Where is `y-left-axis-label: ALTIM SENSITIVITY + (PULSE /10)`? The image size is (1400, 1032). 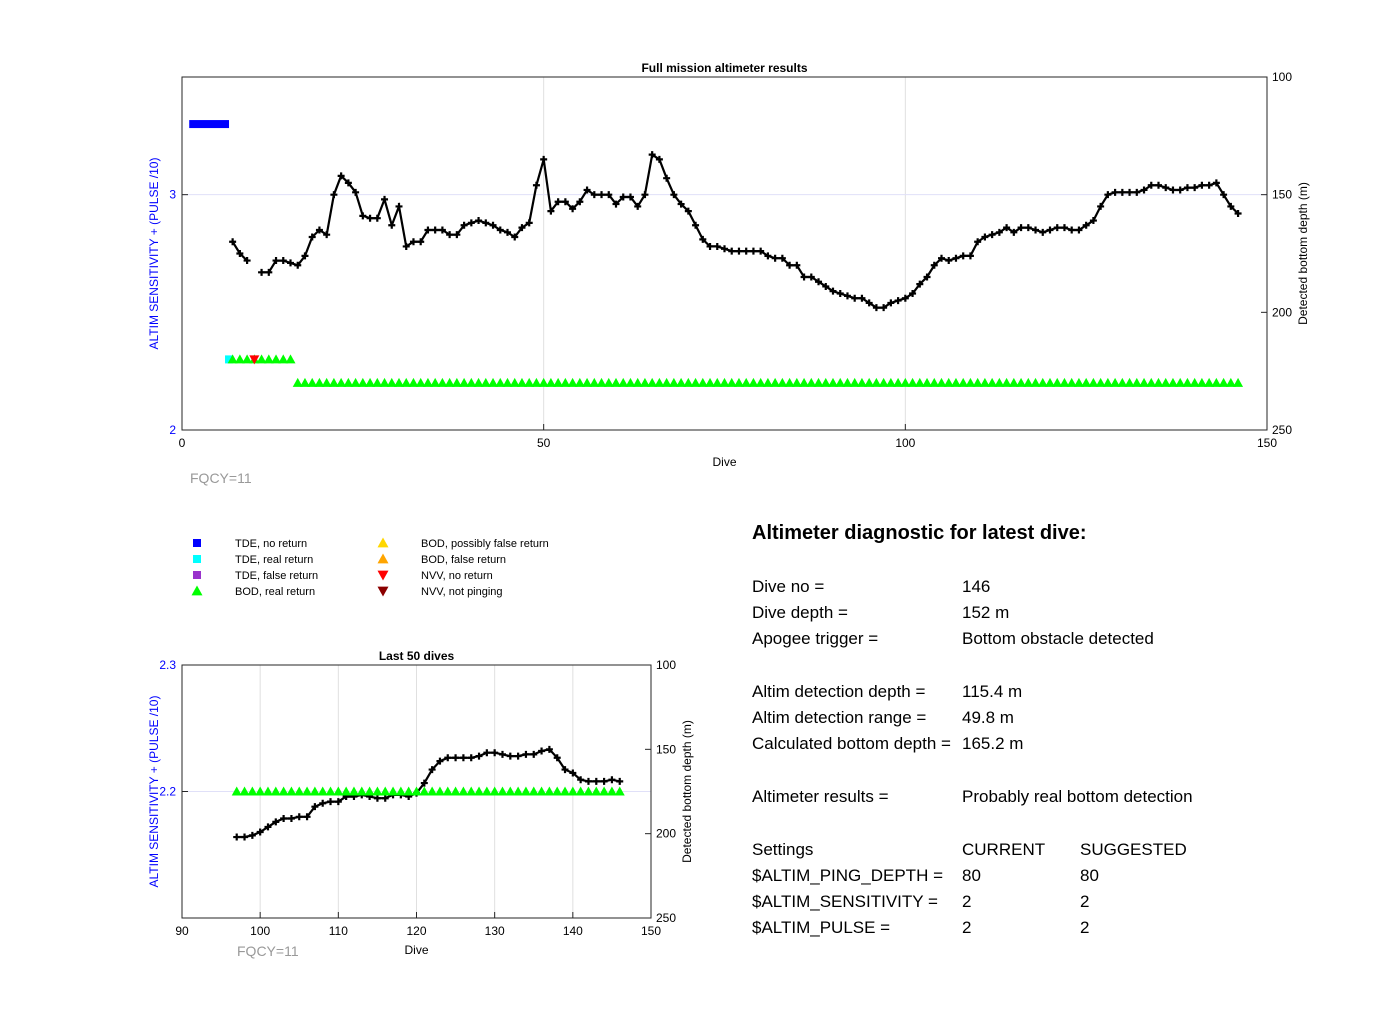
y-left-axis-label: ALTIM SENSITIVITY + (PULSE /10) is located at coordinates (154, 792).